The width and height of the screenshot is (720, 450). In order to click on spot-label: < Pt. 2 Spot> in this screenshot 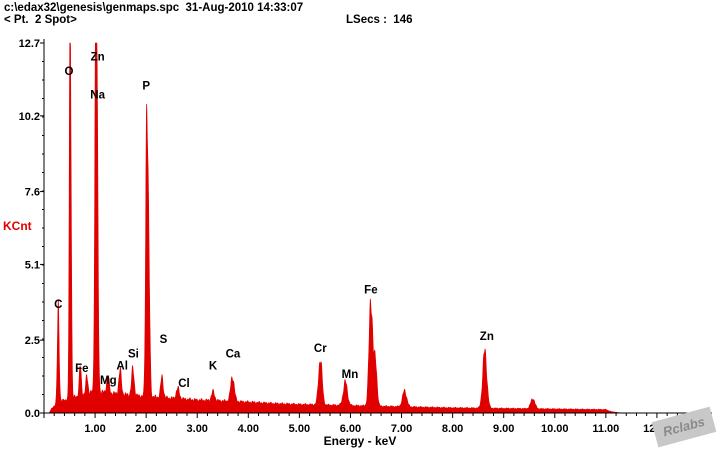, I will do `click(40, 20)`.